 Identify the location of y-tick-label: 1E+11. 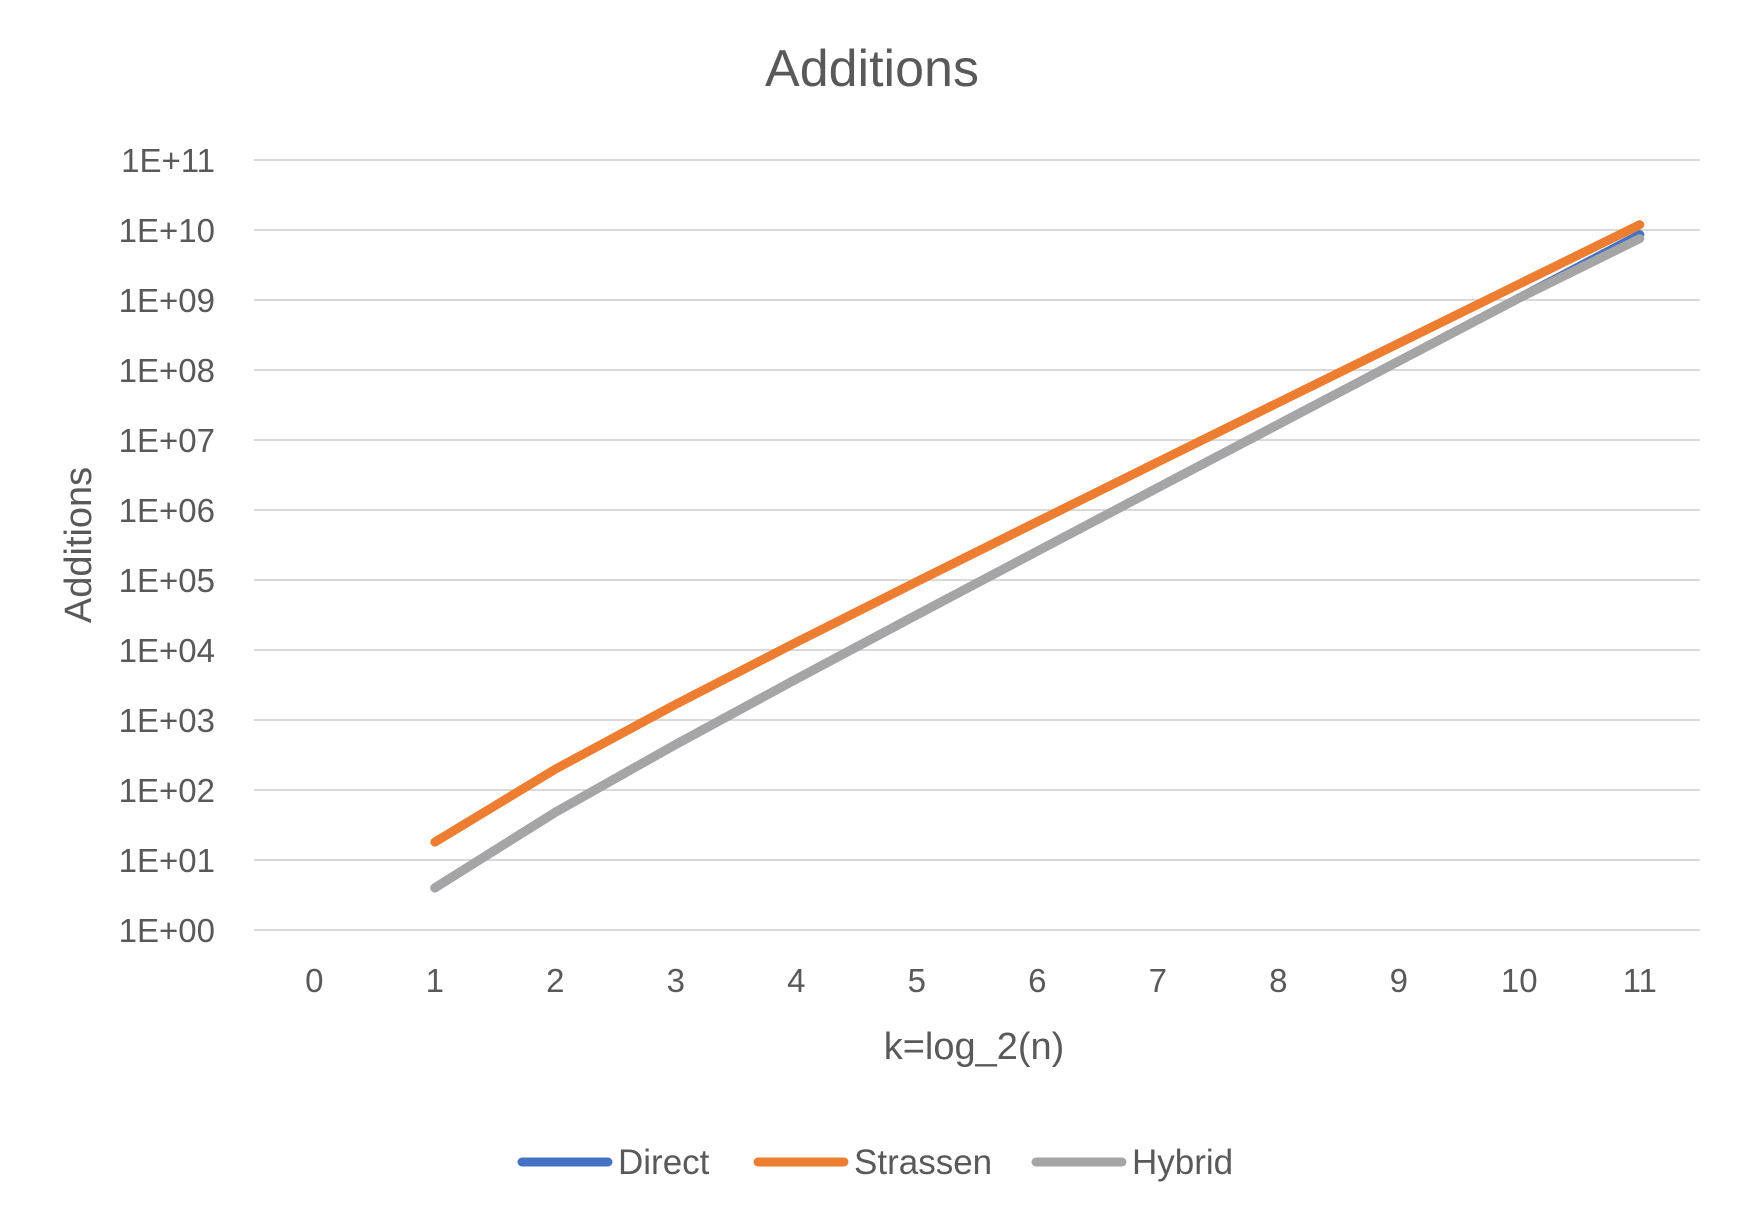
(168, 160).